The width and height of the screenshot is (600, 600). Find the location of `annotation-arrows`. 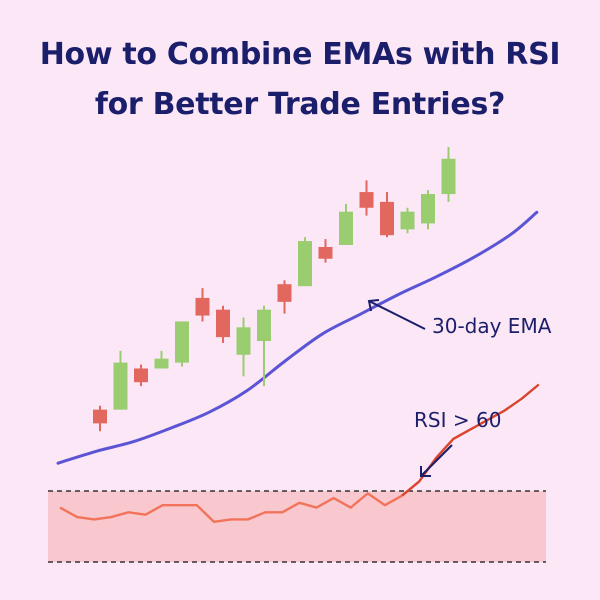

annotation-arrows is located at coordinates (410, 388).